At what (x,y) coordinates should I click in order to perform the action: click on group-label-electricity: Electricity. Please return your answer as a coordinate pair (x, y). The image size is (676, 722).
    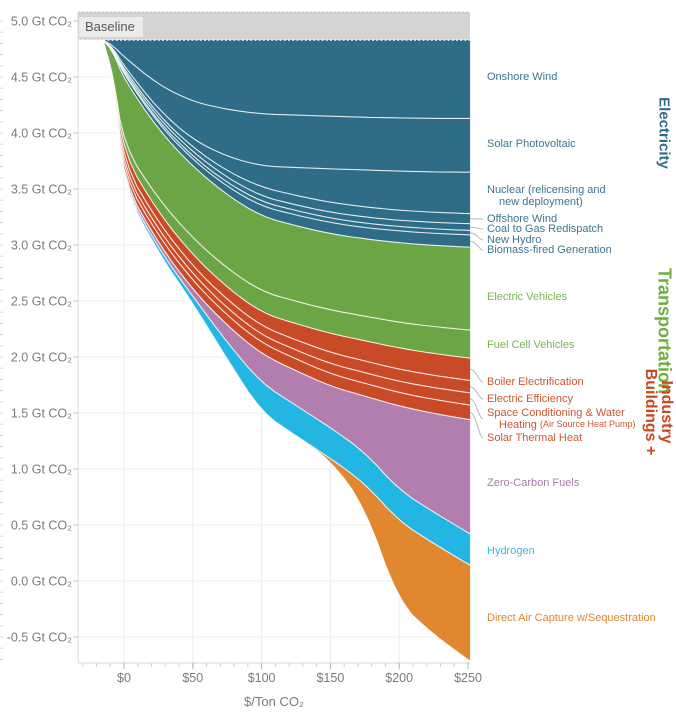
    Looking at the image, I should click on (664, 133).